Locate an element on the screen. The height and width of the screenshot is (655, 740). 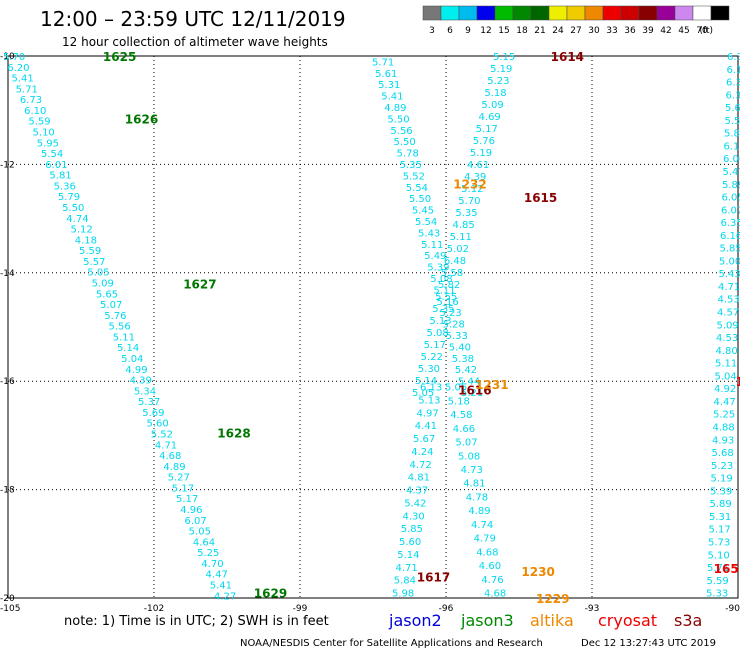
wave-height-value: 5.85 is located at coordinates (412, 529).